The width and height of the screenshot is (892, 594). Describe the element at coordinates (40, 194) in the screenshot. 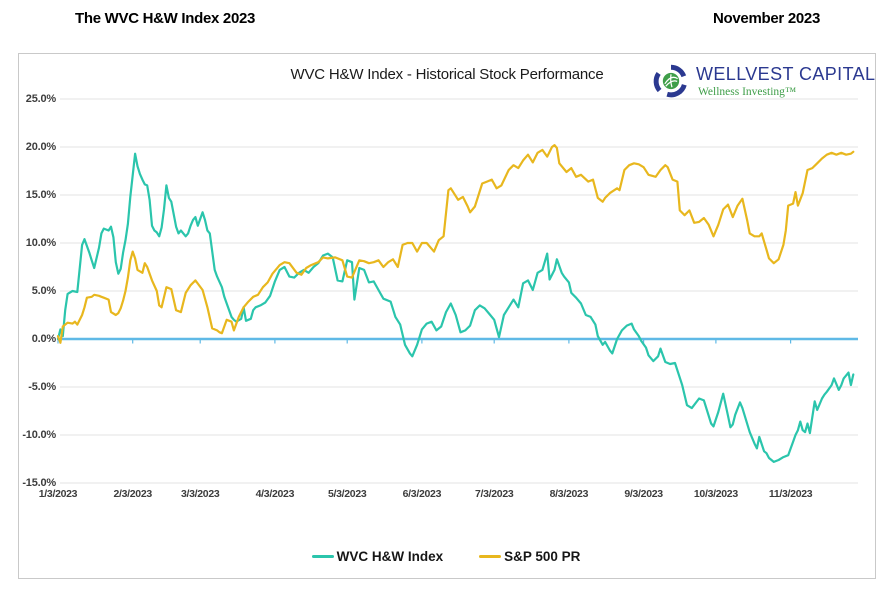

I see `y-axis-label: 15.0%` at that location.